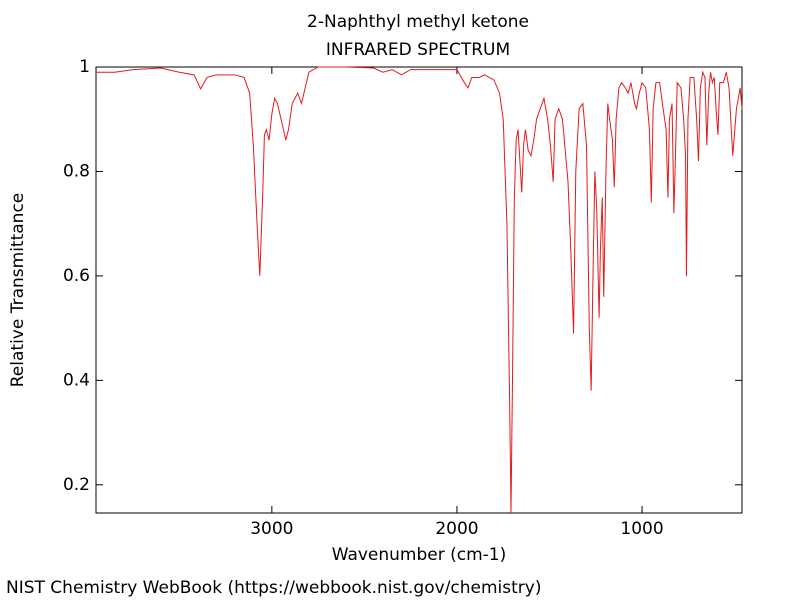 The image size is (800, 600). Describe the element at coordinates (18, 290) in the screenshot. I see `y-axis-label: Relative Transmittance` at that location.